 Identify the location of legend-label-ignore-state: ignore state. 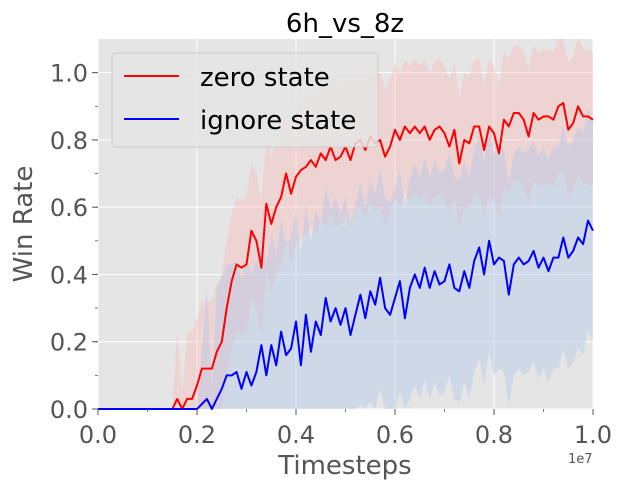
(278, 121).